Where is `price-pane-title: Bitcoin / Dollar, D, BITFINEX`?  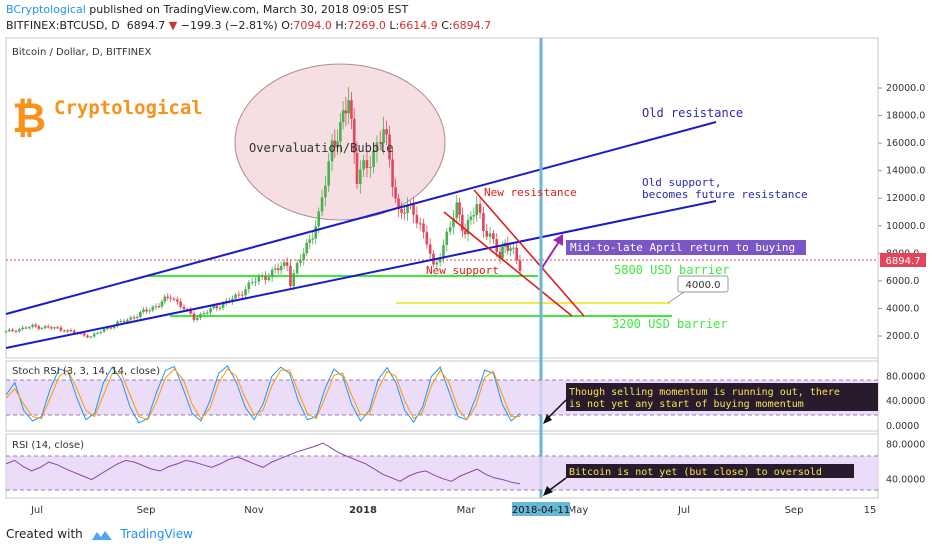 price-pane-title: Bitcoin / Dollar, D, BITFINEX is located at coordinates (81, 52).